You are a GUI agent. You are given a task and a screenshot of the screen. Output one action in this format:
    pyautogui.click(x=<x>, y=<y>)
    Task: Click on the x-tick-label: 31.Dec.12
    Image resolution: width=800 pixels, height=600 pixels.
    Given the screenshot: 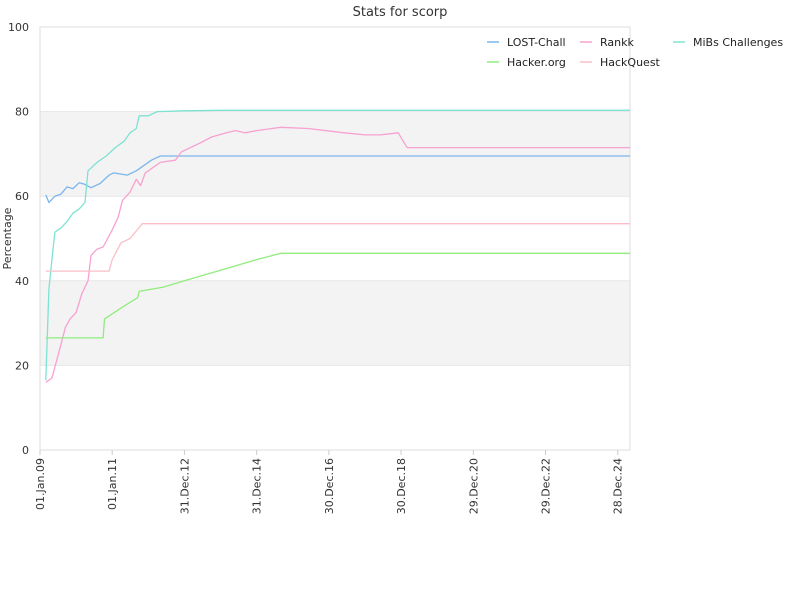 What is the action you would take?
    pyautogui.click(x=184, y=486)
    